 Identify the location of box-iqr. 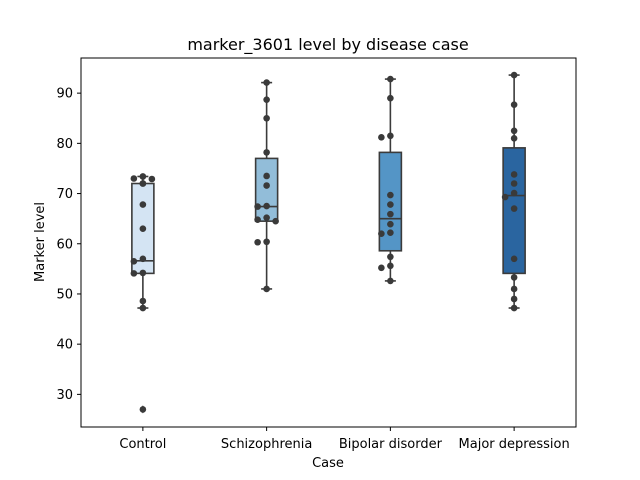
(266, 189).